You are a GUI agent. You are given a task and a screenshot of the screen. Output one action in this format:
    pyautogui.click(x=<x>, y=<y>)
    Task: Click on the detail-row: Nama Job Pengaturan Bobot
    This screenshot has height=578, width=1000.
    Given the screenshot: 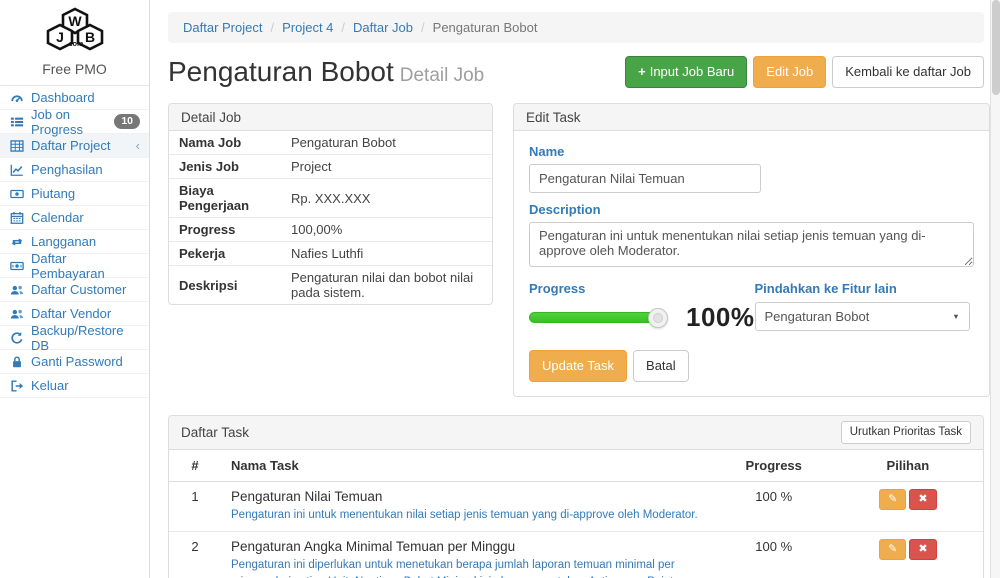 What is the action you would take?
    pyautogui.click(x=330, y=143)
    